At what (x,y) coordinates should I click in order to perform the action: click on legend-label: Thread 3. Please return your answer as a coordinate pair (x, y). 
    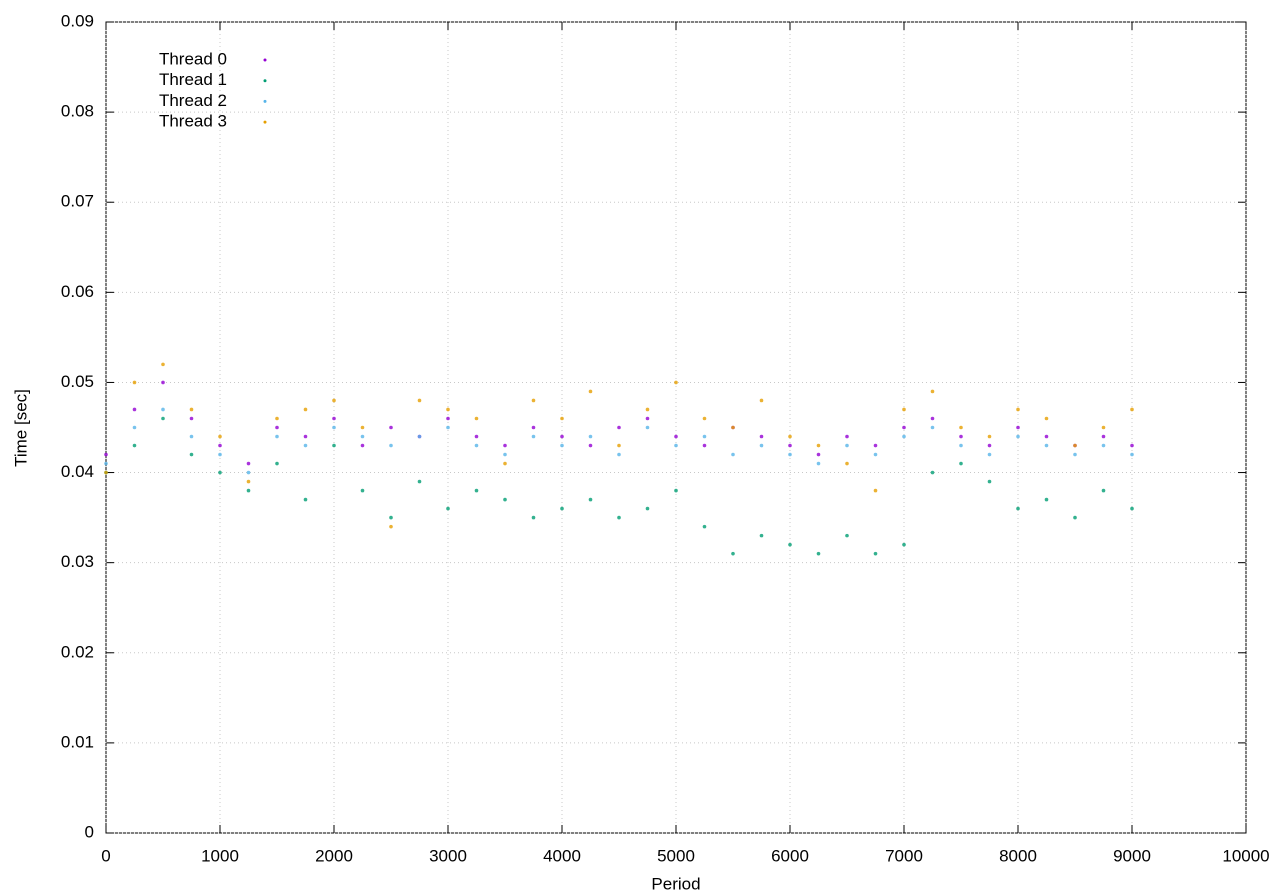
    Looking at the image, I should click on (193, 121).